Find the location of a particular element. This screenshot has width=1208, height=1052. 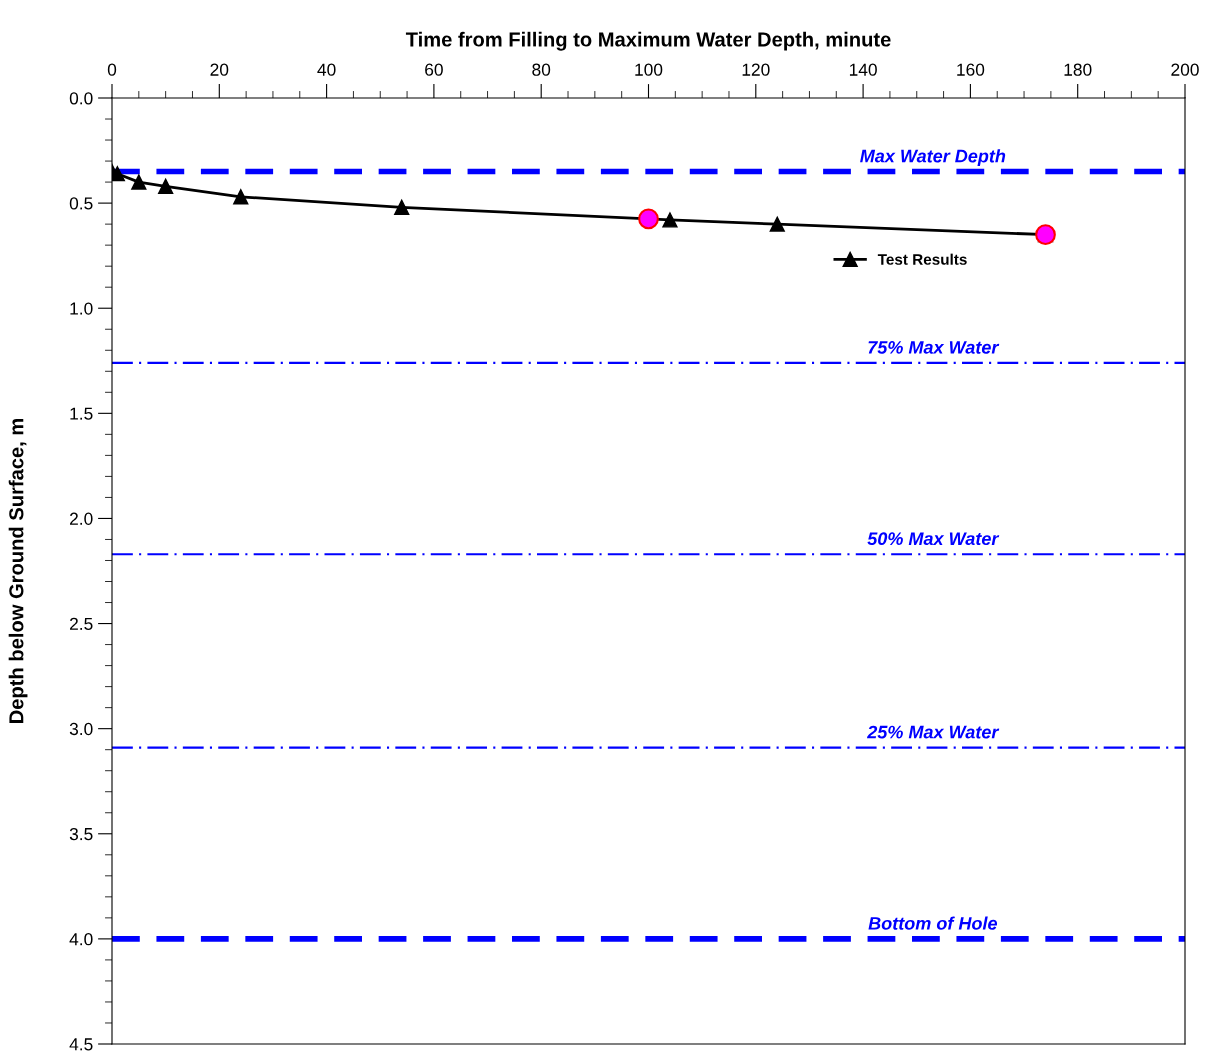

y-tick-label: 1.5 is located at coordinates (81, 413).